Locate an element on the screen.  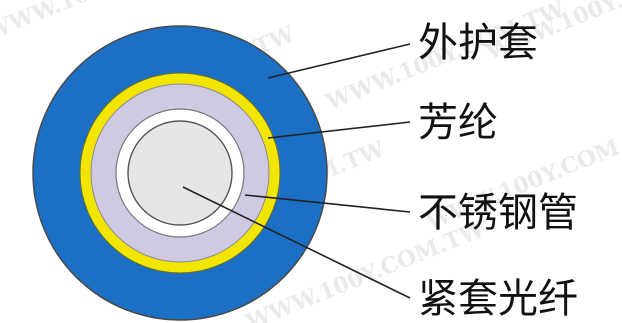
tight-buffered-fiber-core is located at coordinates (180, 173).